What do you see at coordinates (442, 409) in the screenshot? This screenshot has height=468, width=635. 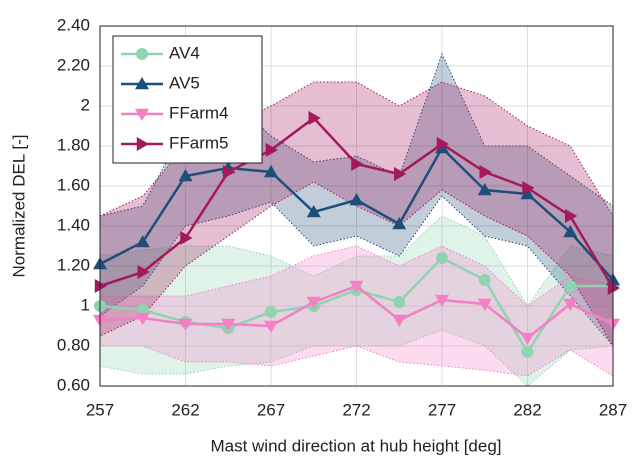 I see `x-tick-label: 277` at bounding box center [442, 409].